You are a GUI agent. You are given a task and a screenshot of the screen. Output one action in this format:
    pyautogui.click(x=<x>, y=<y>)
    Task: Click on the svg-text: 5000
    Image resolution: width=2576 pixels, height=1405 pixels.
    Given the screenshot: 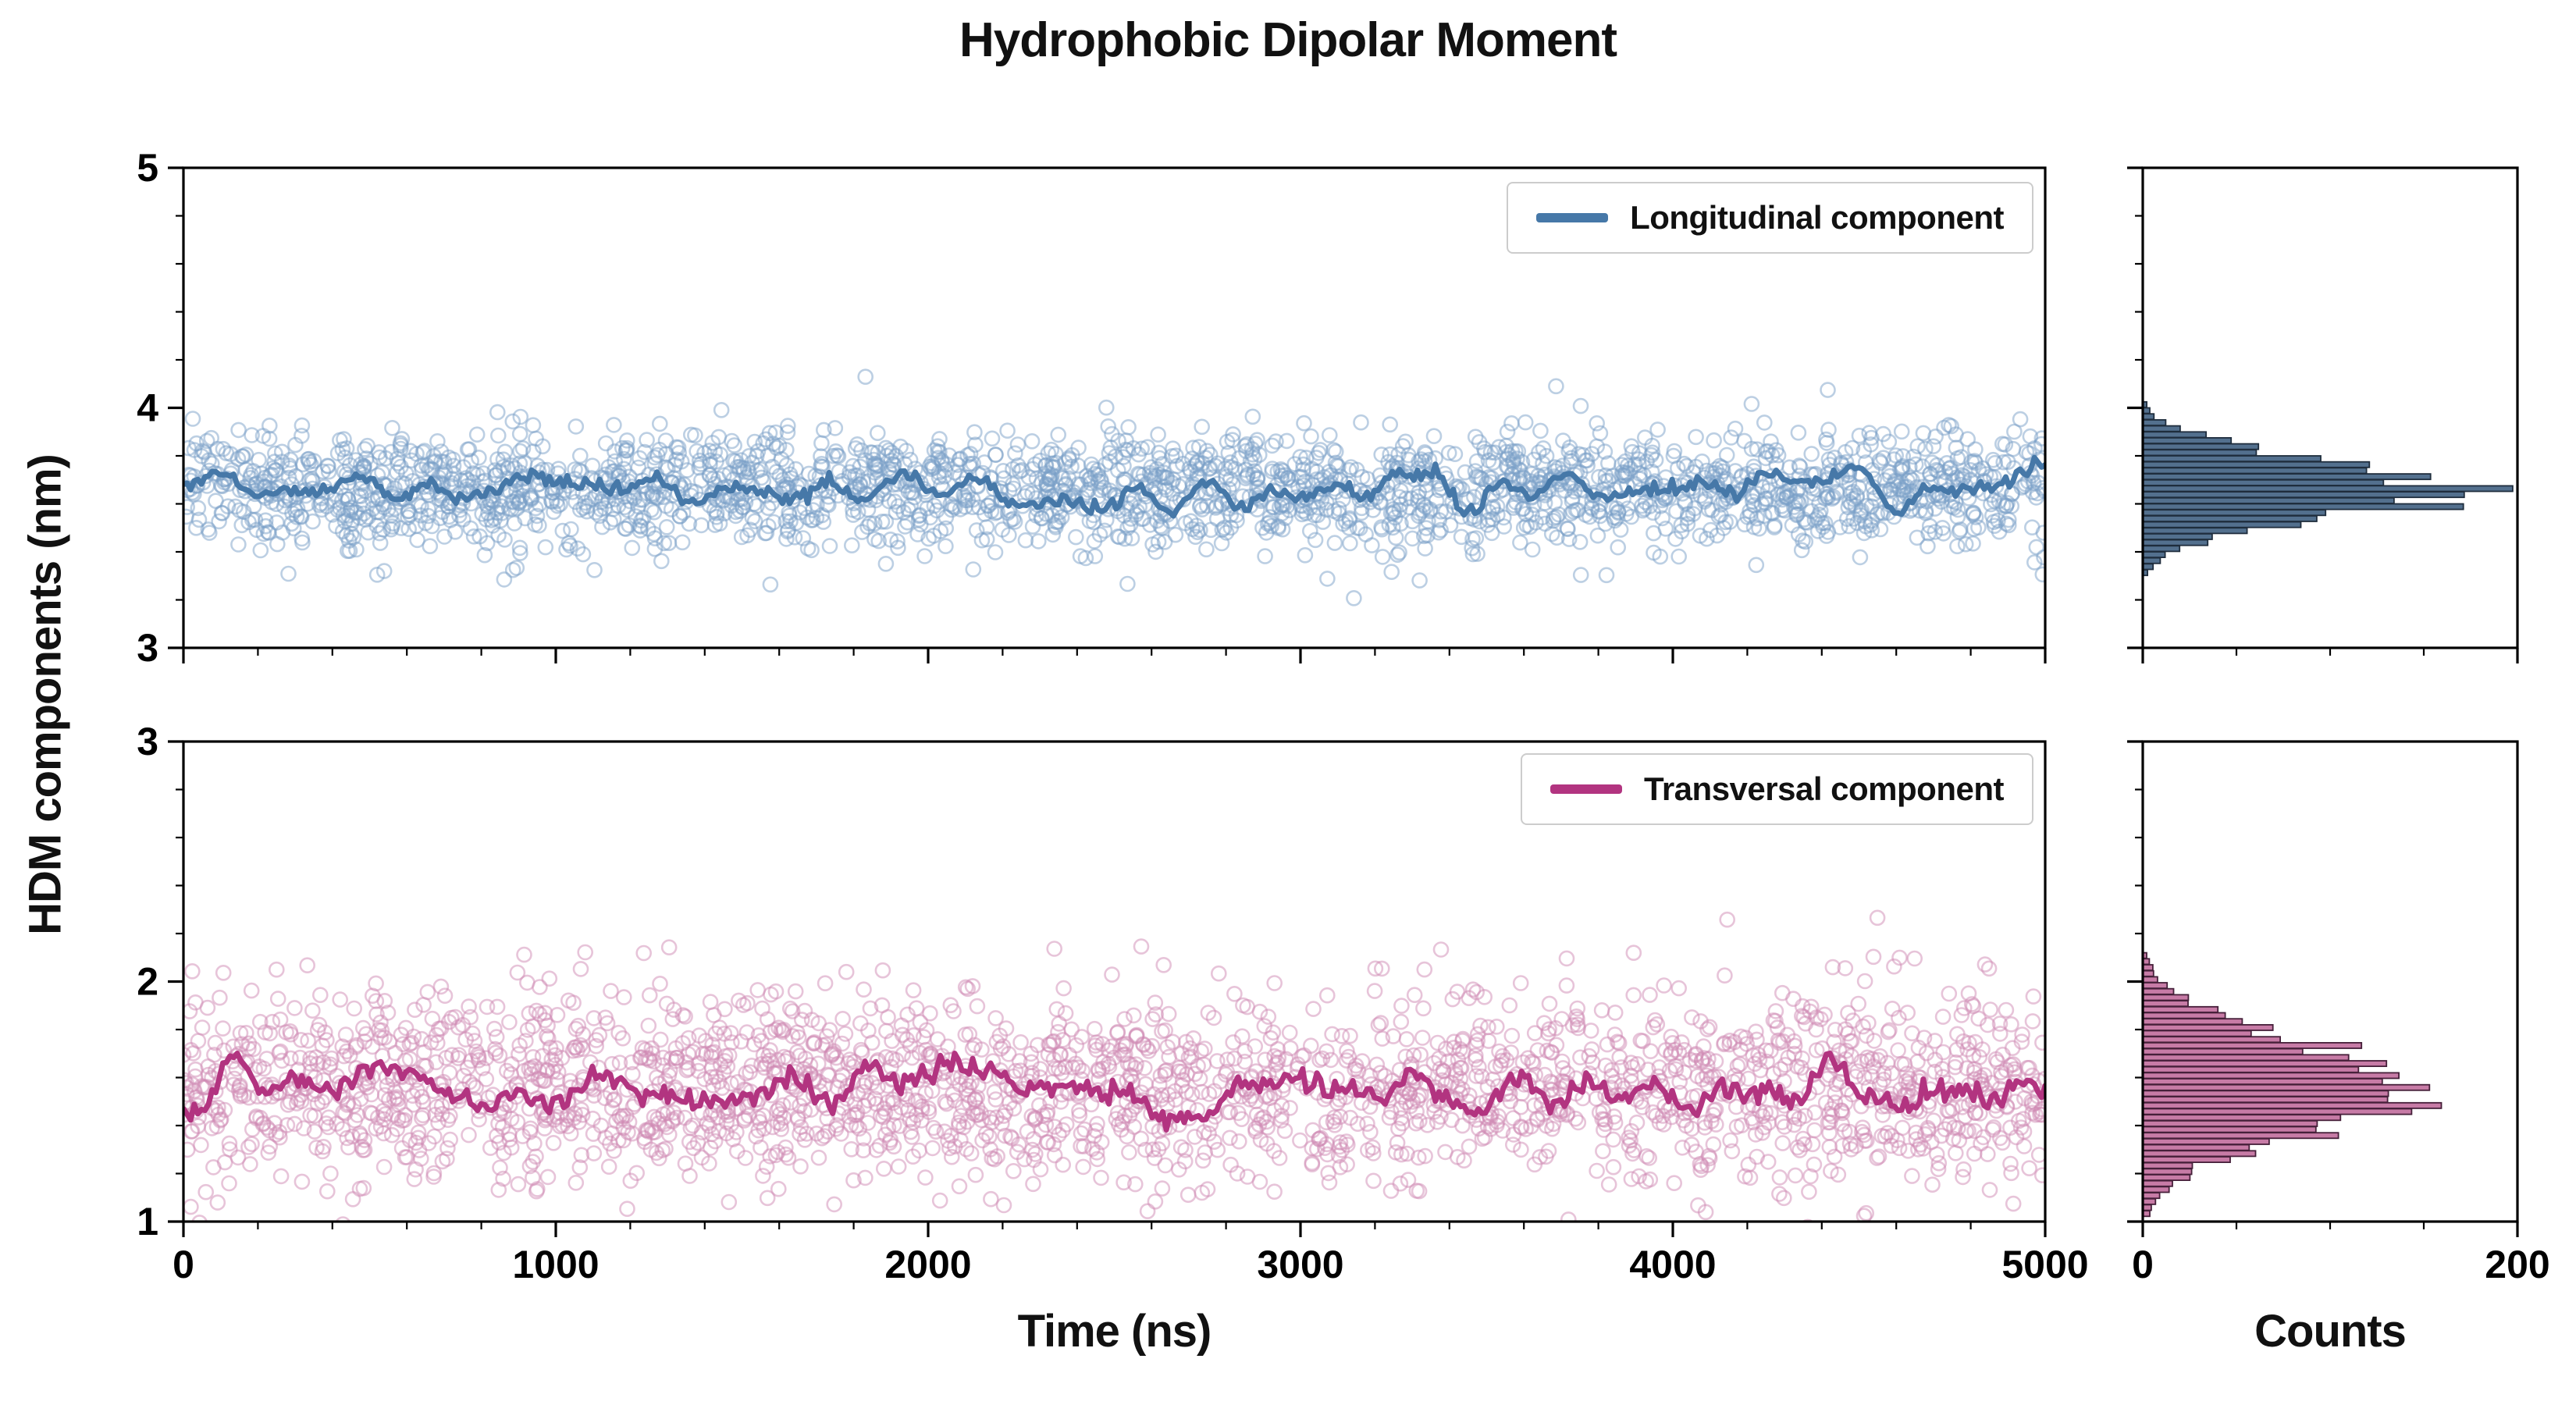 What is the action you would take?
    pyautogui.click(x=2044, y=1265)
    